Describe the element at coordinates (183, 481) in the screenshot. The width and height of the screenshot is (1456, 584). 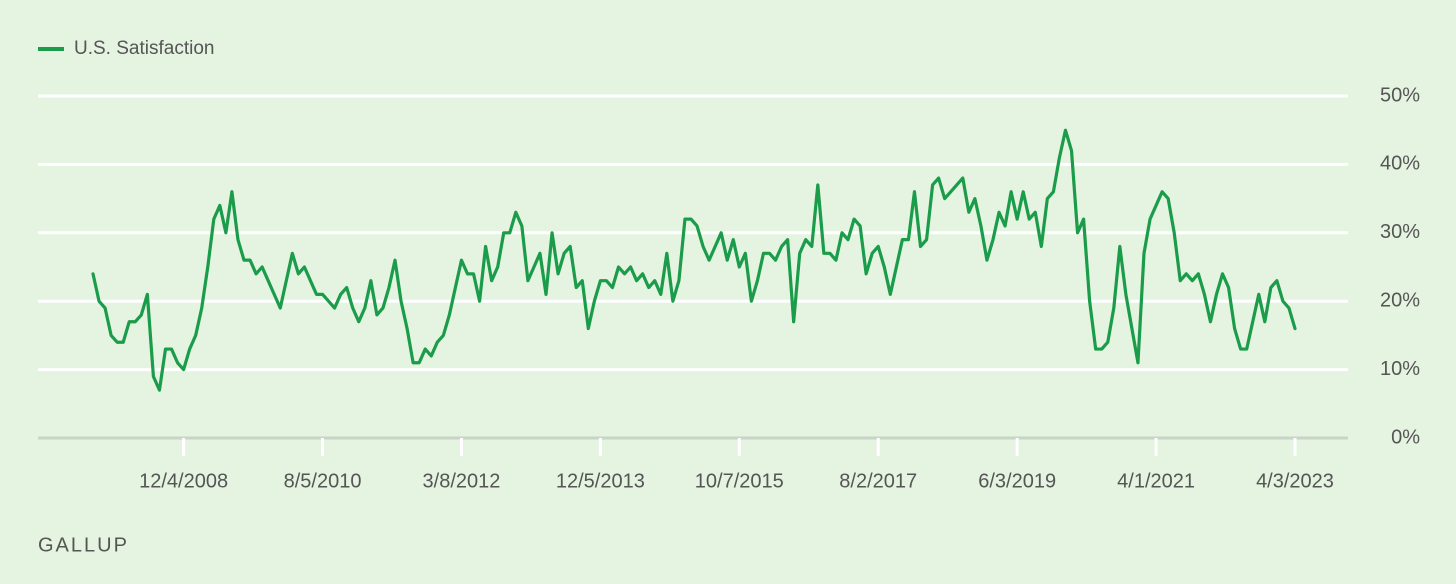
I see `x-tick-label: 12/4/2008` at that location.